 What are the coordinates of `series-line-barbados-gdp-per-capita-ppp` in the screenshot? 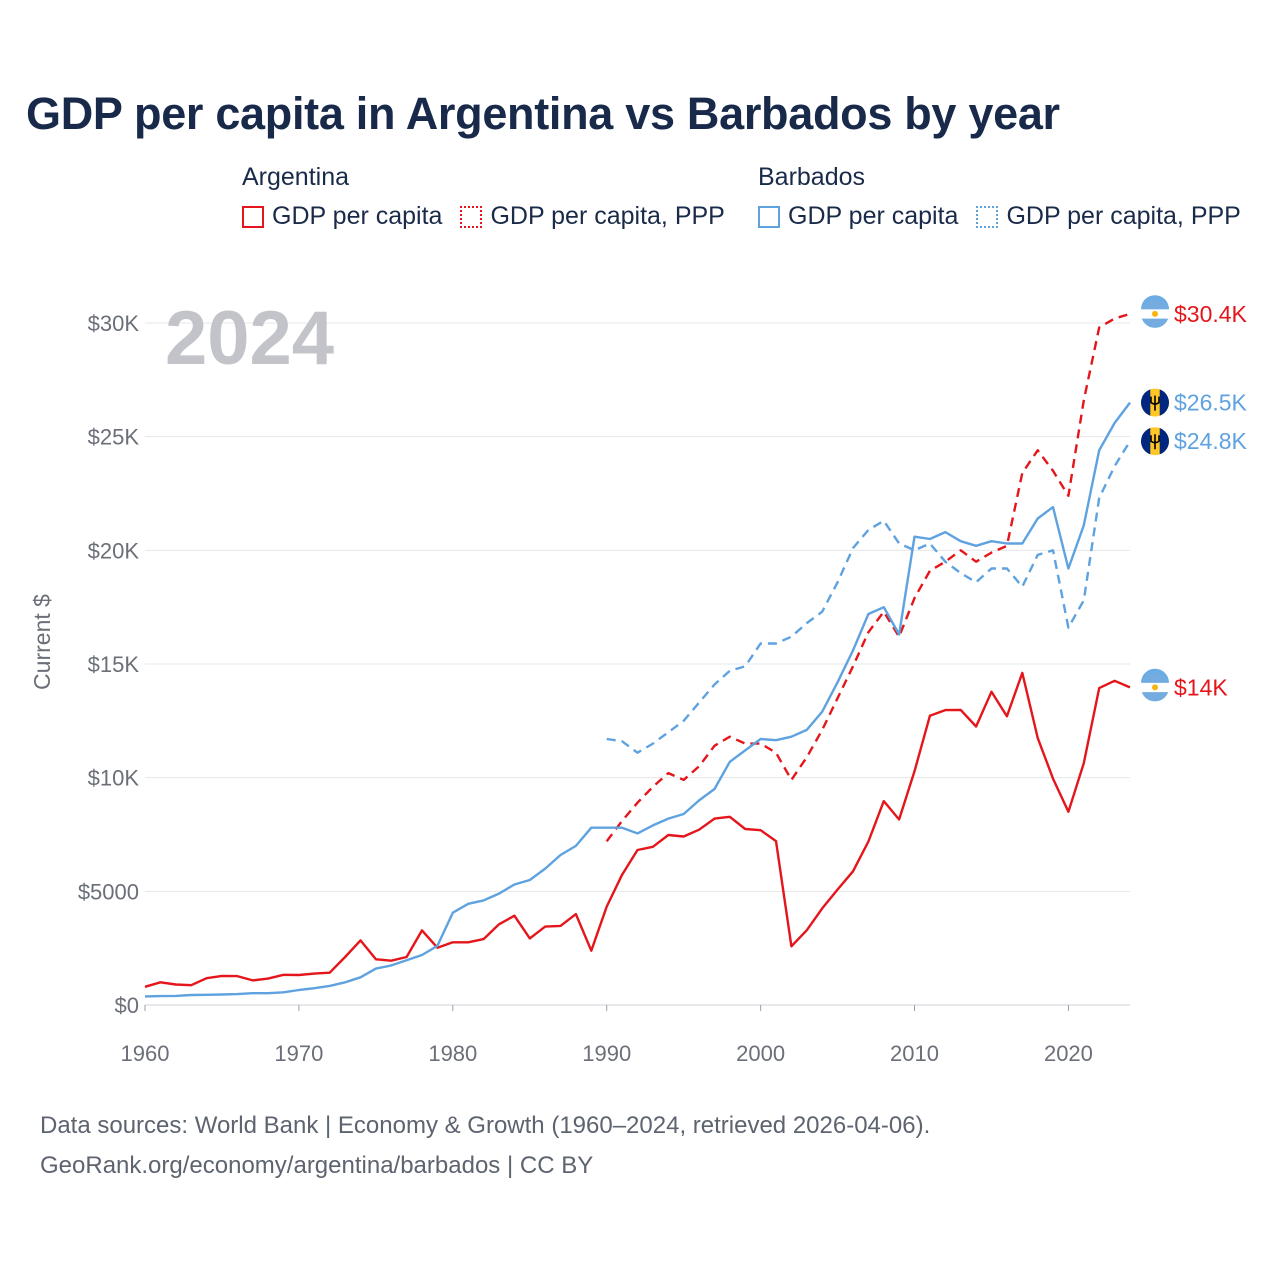 It's located at (869, 597).